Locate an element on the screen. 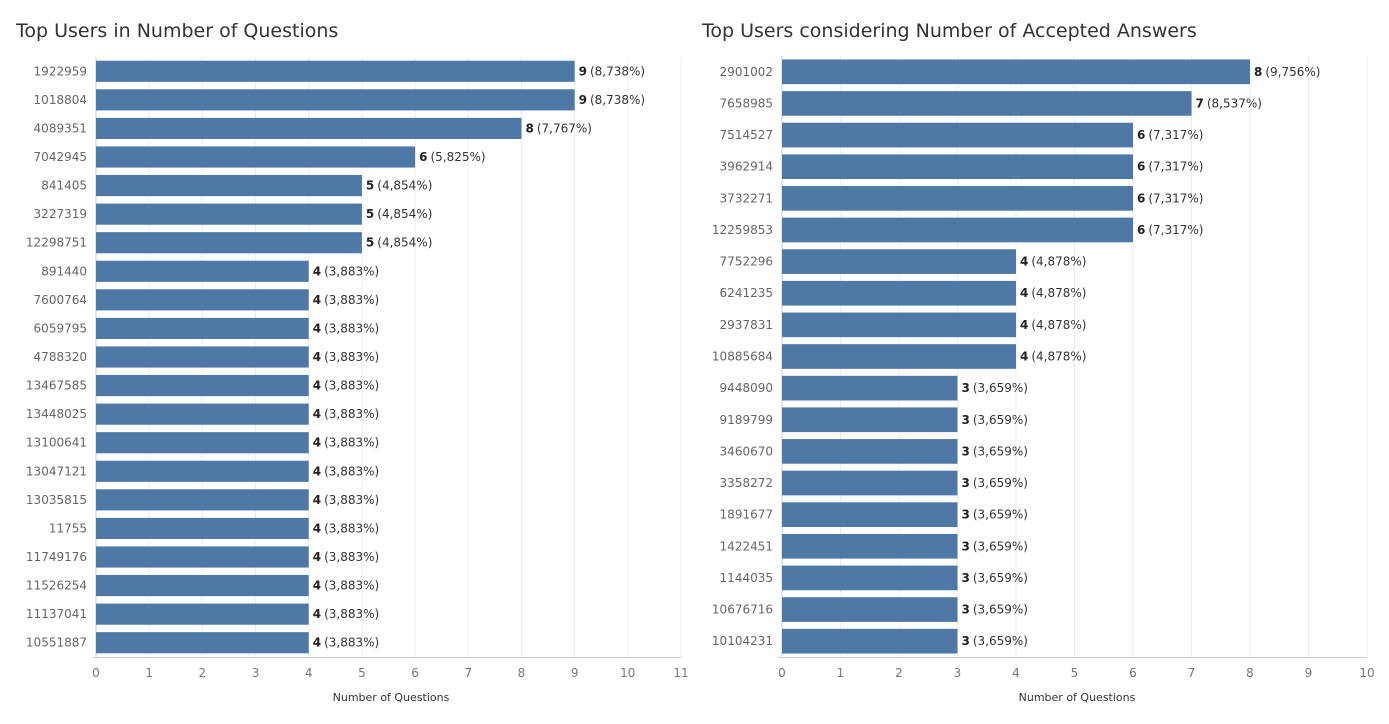 This screenshot has height=724, width=1389. category-label: 13448025 is located at coordinates (56, 414).